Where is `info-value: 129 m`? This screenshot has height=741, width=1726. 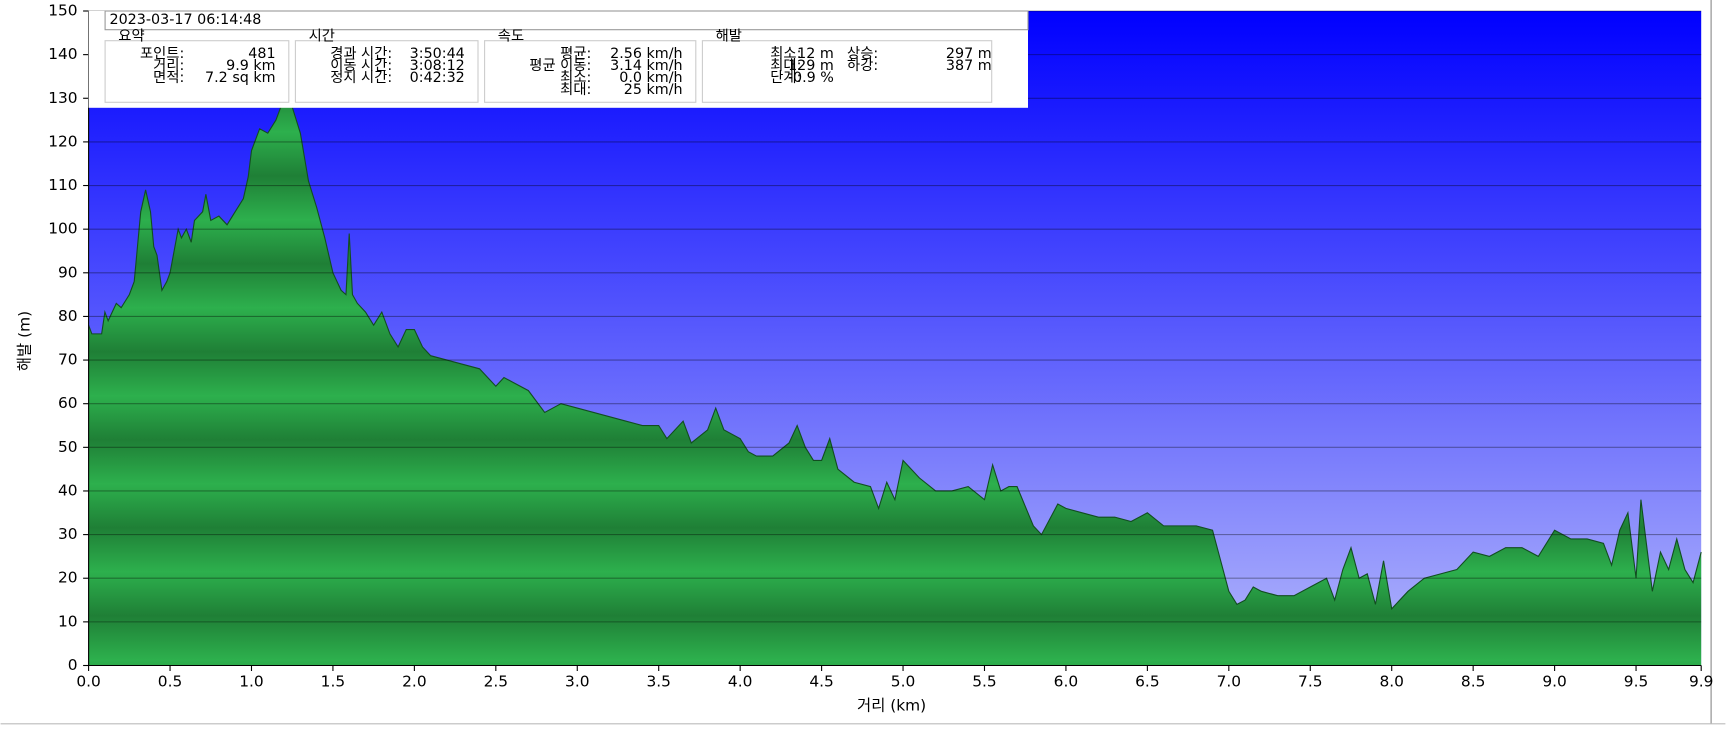 info-value: 129 m is located at coordinates (811, 66).